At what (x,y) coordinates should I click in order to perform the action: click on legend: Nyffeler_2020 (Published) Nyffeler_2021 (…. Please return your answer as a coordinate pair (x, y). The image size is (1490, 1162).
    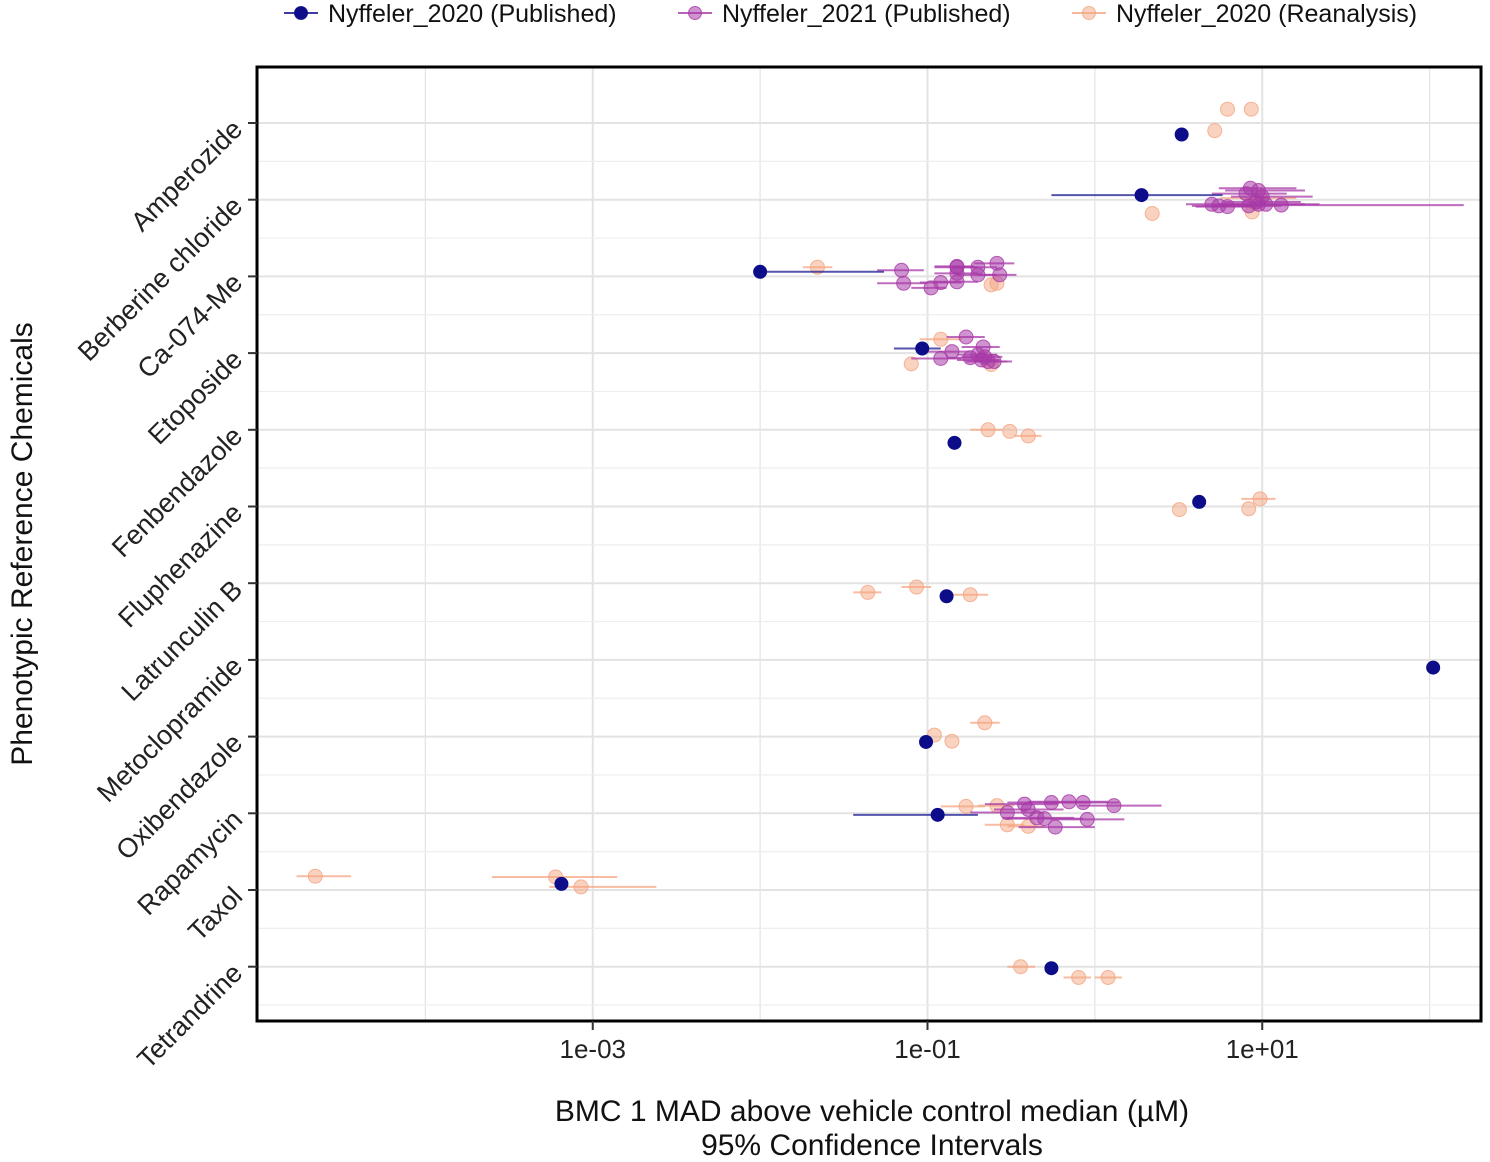
    Looking at the image, I should click on (850, 14).